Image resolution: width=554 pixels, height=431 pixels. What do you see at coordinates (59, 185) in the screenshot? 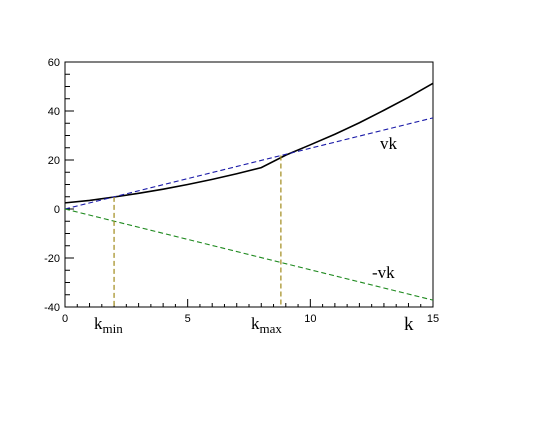
I see `y-ticks: -40 -20 0 20 40 60` at bounding box center [59, 185].